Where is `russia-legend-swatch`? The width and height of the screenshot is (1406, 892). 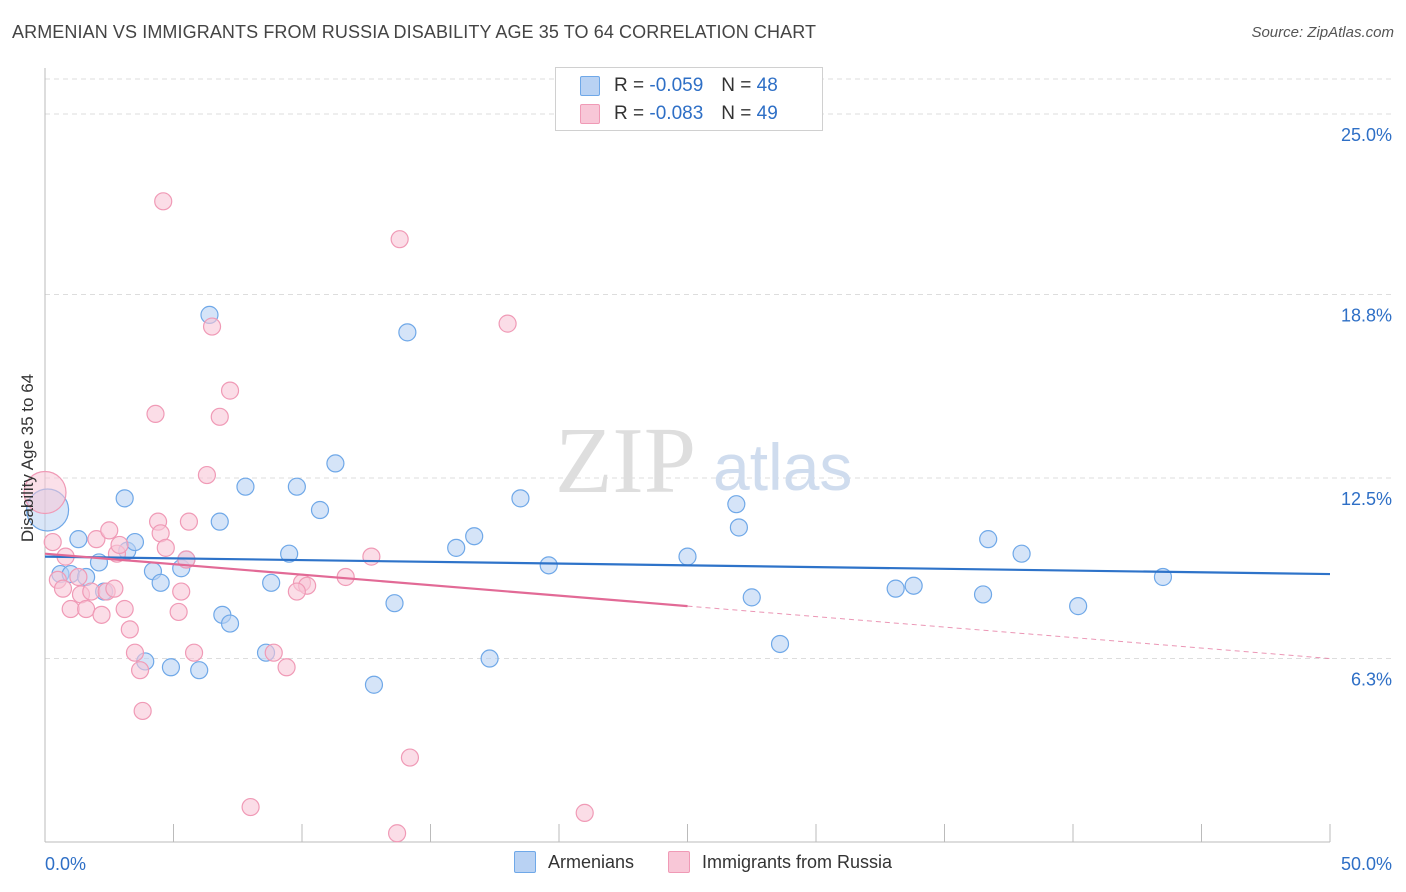
russia-legend-swatch is located at coordinates (679, 862).